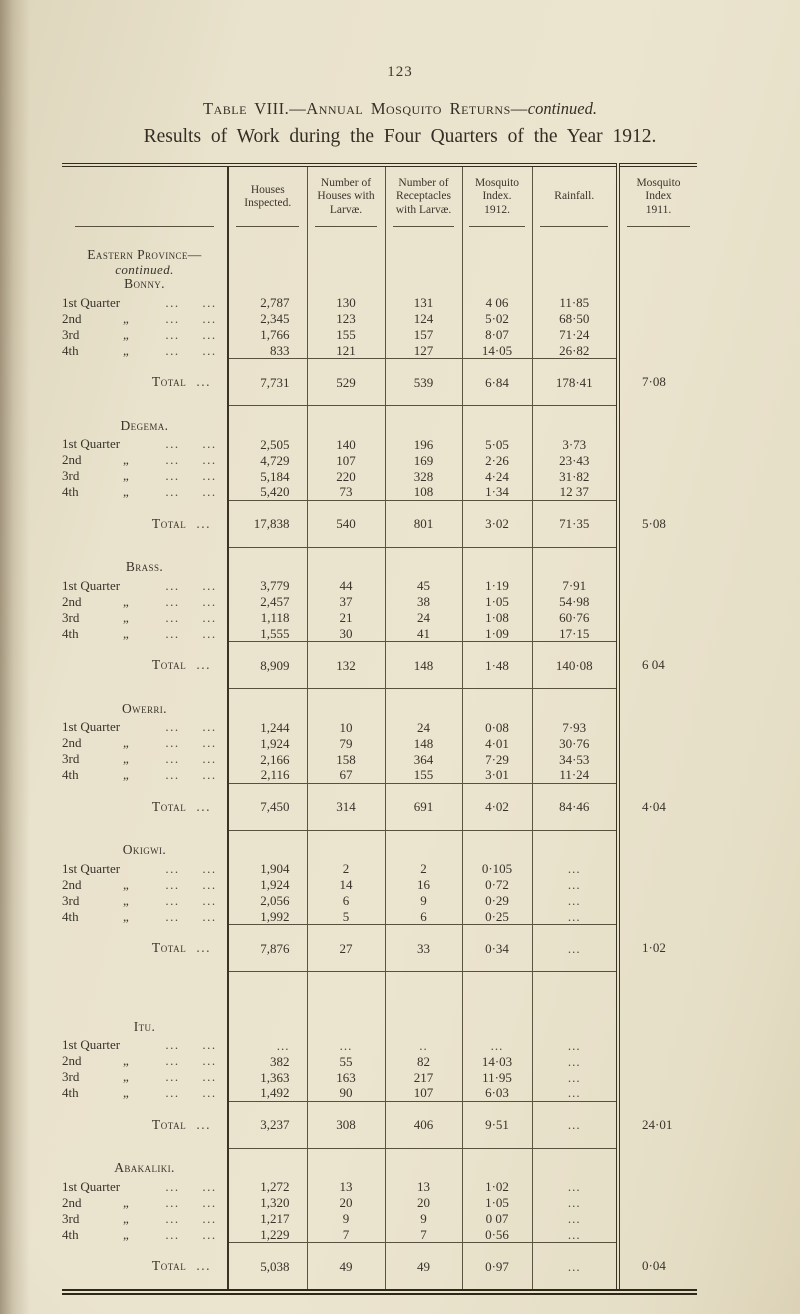  I want to click on cell-houses-inspected: 1,766, so click(267, 334).